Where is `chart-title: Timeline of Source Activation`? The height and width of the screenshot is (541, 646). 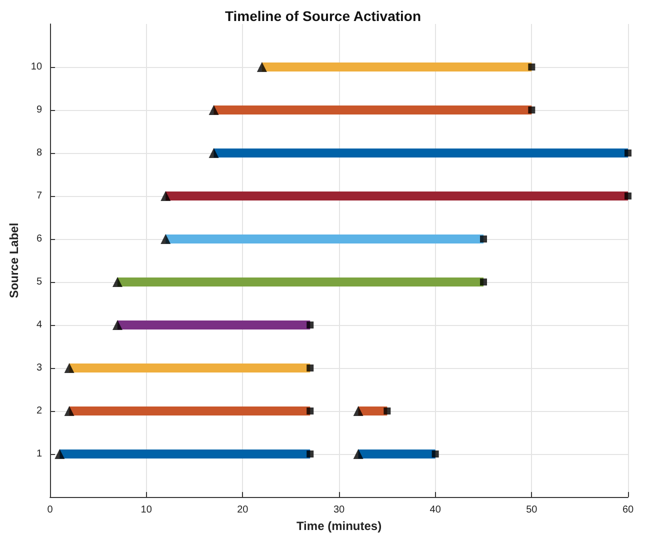 chart-title: Timeline of Source Activation is located at coordinates (323, 16).